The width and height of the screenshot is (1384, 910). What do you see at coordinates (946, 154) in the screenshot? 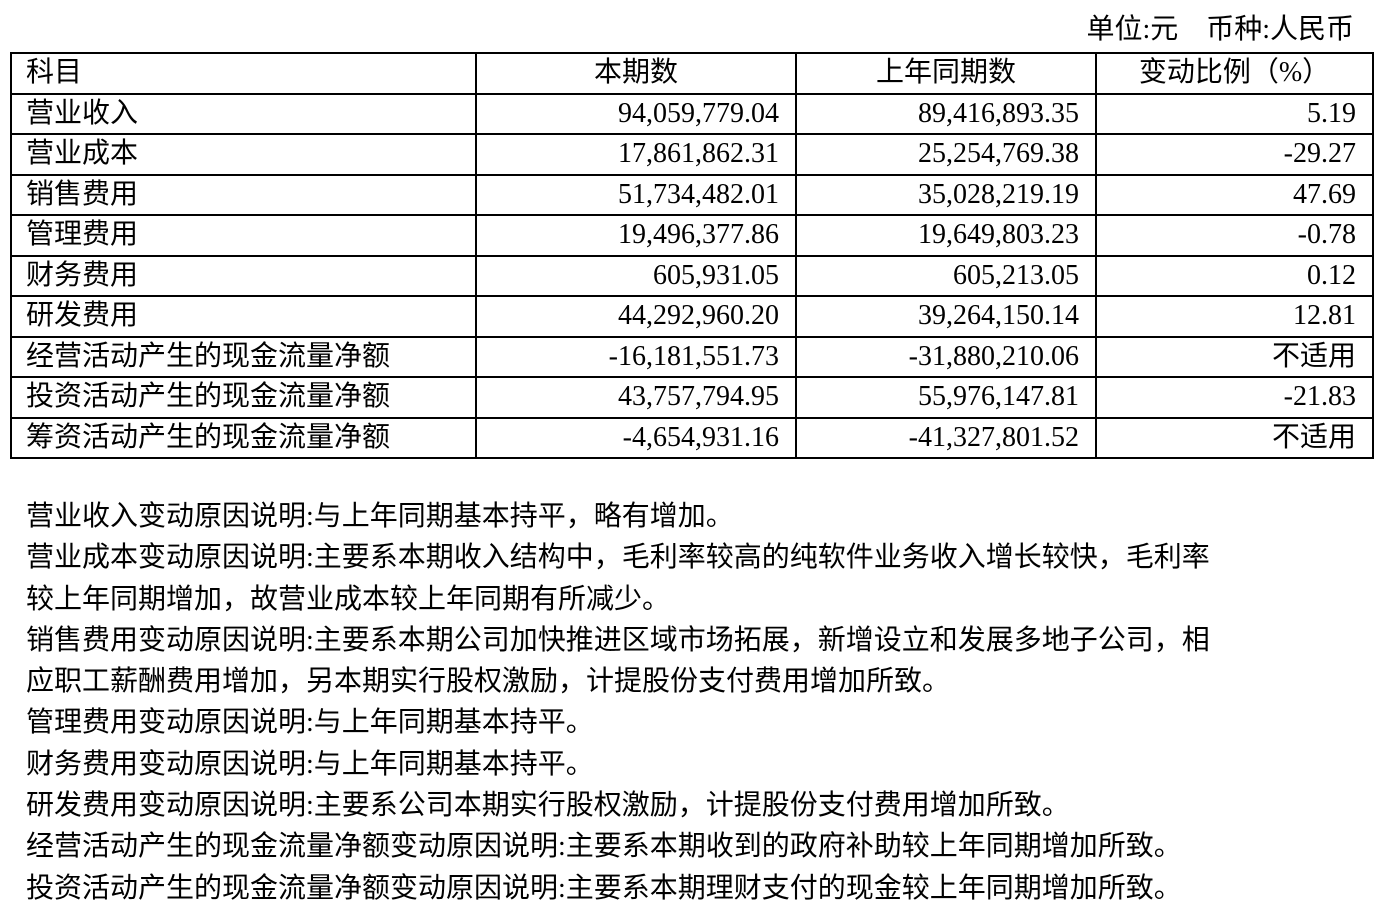
I see `cell-prior-period: 25,254,769.38` at bounding box center [946, 154].